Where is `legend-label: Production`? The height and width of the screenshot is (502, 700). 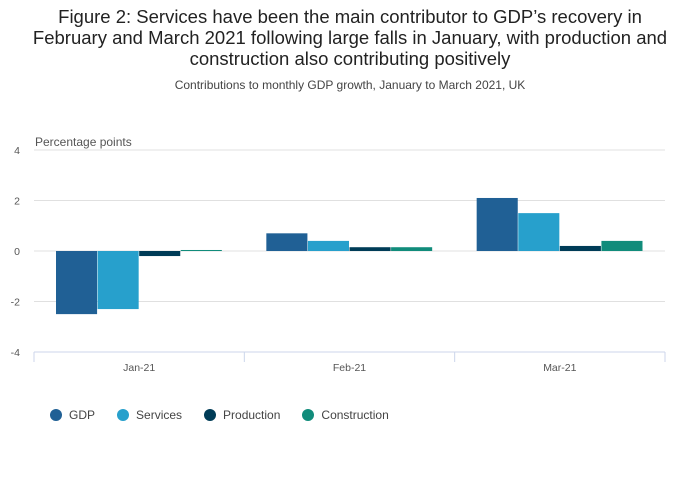 legend-label: Production is located at coordinates (252, 415).